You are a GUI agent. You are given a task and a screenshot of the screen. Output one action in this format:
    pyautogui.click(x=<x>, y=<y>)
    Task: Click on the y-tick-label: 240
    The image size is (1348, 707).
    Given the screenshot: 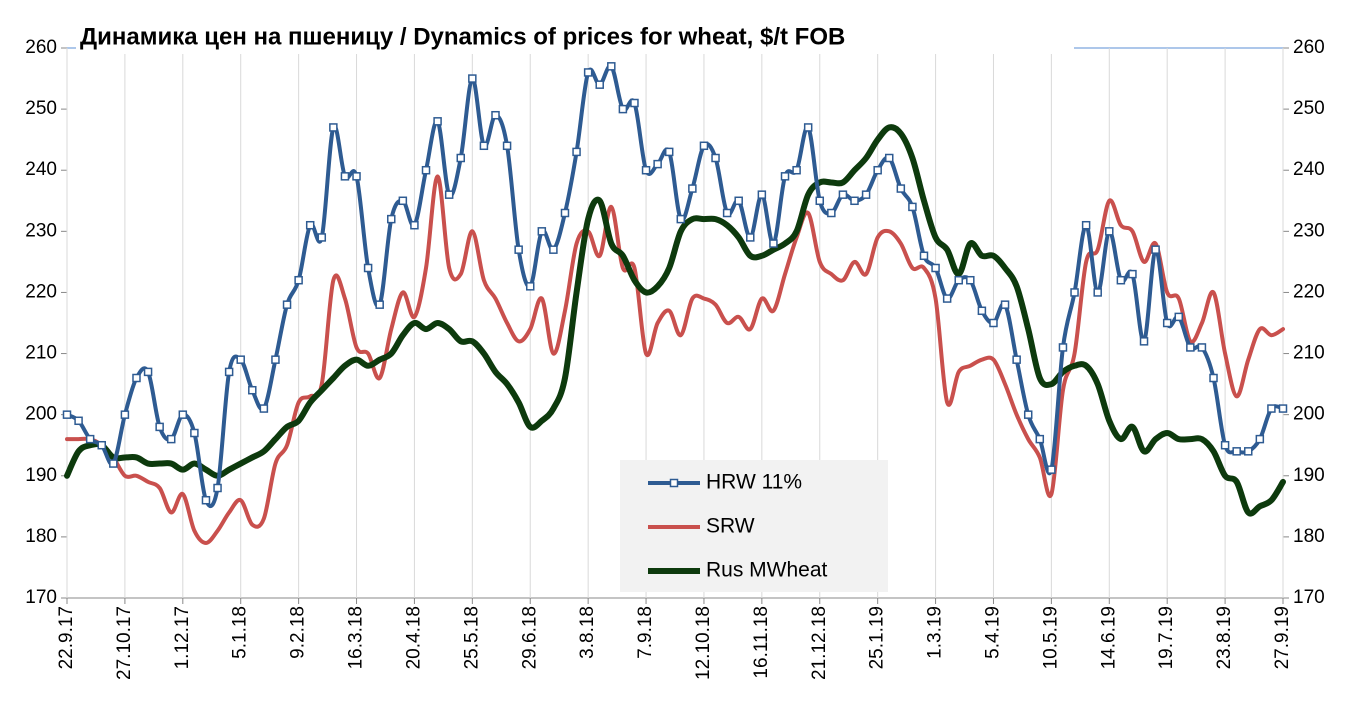 What is the action you would take?
    pyautogui.click(x=41, y=169)
    